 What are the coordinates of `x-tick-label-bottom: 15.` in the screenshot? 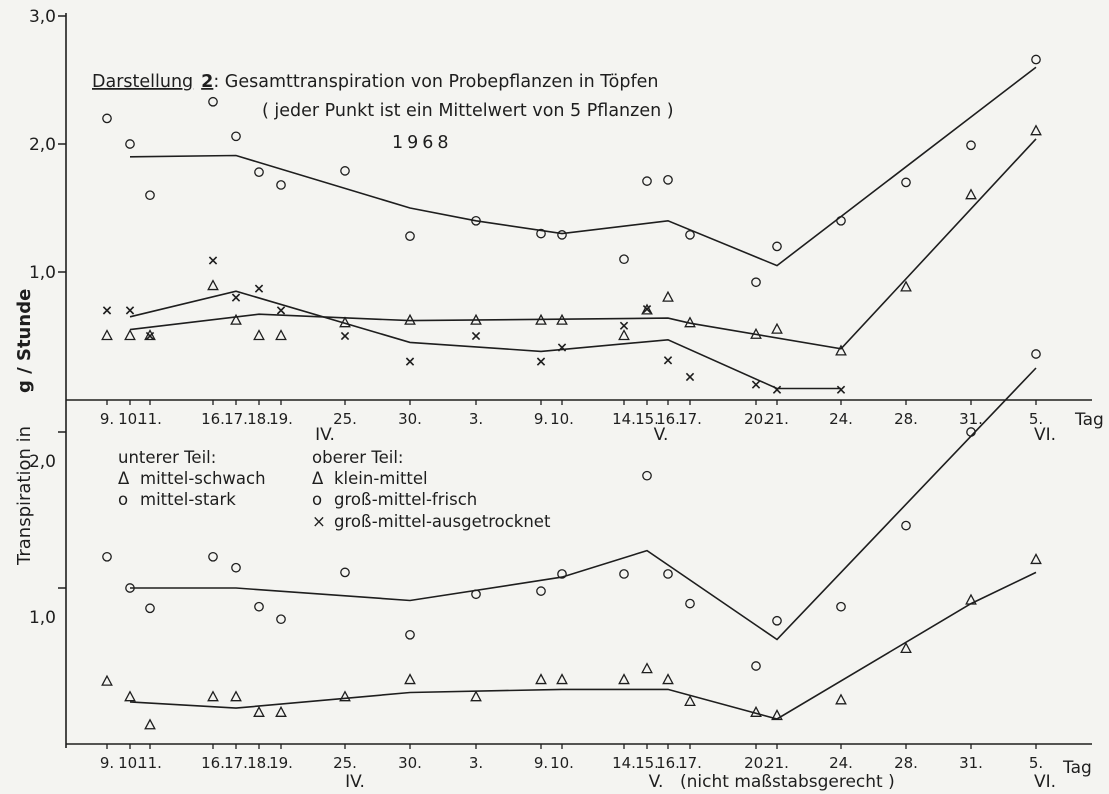 It's located at (647, 763).